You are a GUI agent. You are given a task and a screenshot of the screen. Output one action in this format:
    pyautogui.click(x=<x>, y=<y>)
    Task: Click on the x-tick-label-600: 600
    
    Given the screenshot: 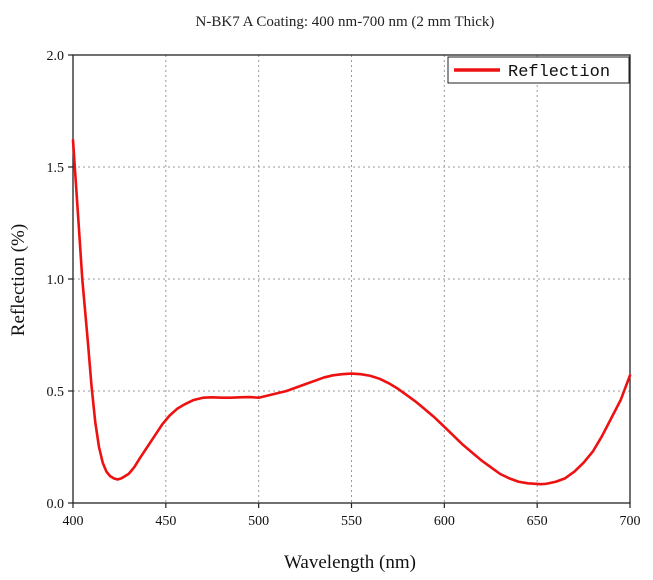 What is the action you would take?
    pyautogui.click(x=444, y=521)
    